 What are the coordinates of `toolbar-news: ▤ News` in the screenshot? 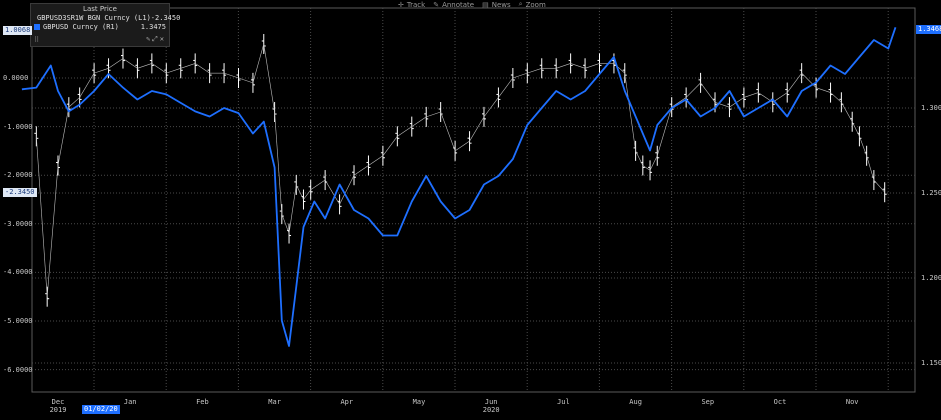 It's located at (496, 4).